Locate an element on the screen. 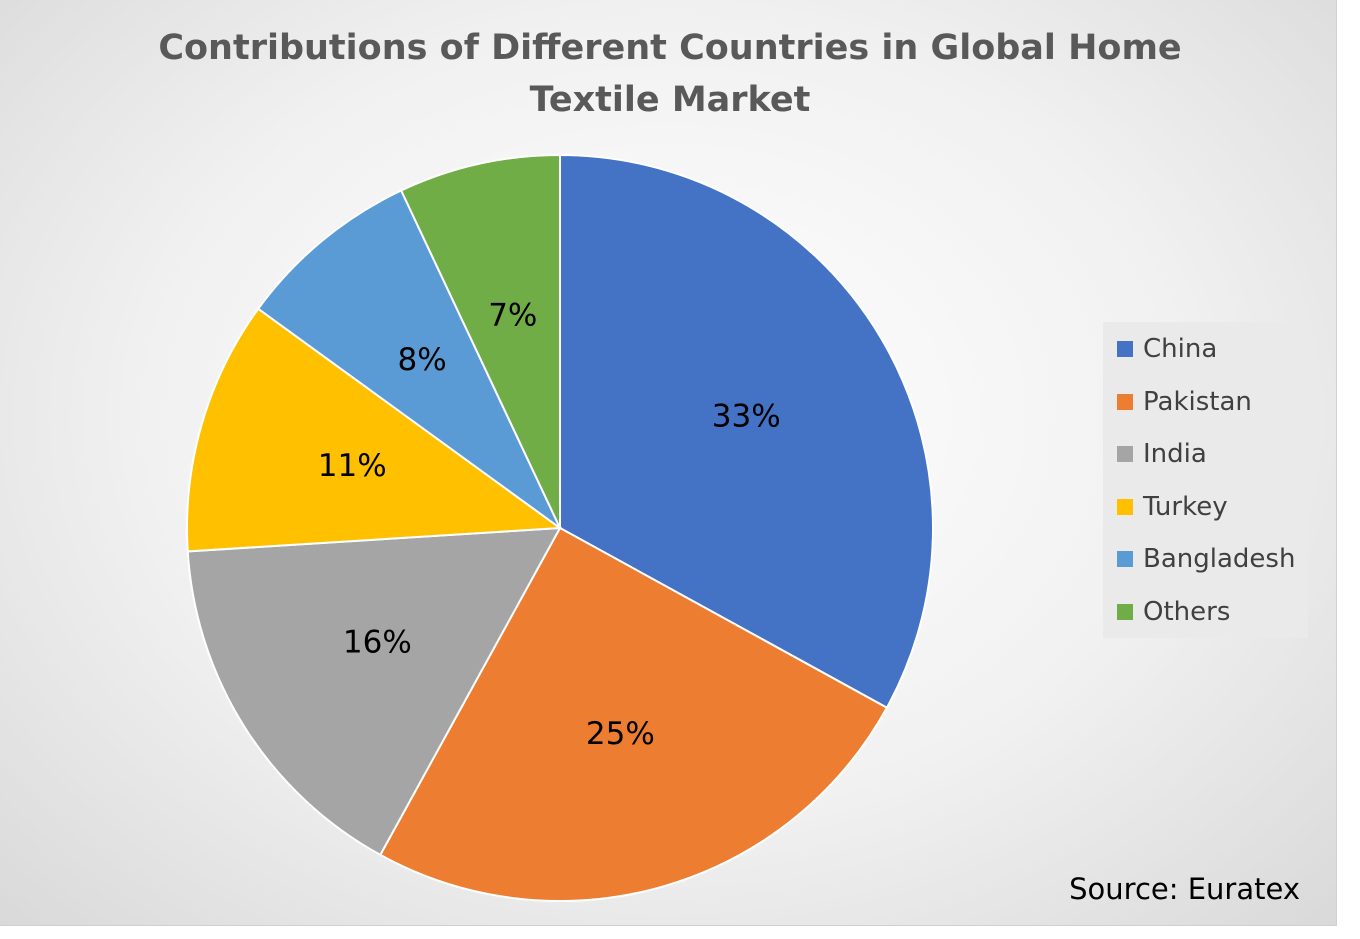 This screenshot has height=939, width=1360. legend-item-china: China is located at coordinates (1167, 349).